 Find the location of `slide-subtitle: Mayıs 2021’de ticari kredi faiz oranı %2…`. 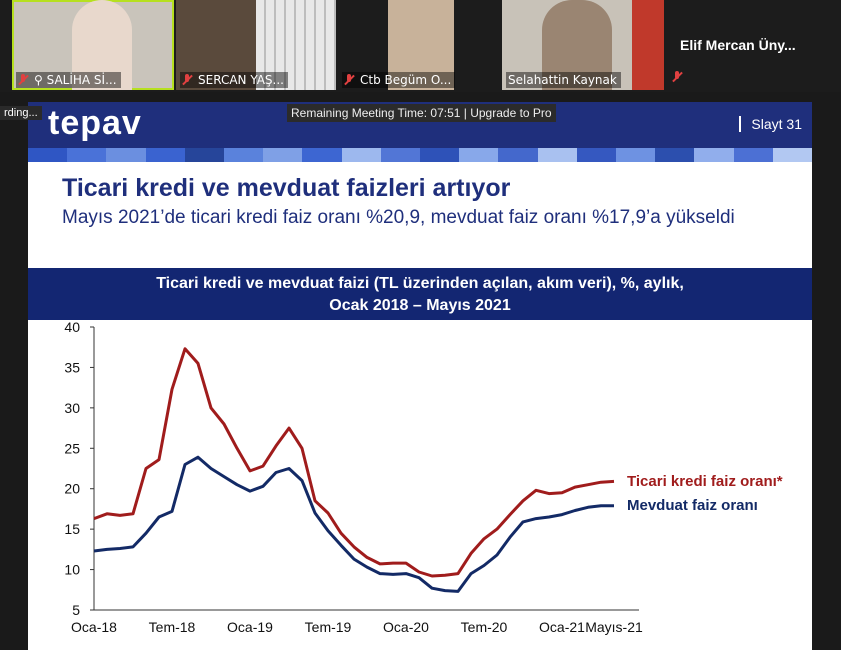

slide-subtitle: Mayıs 2021’de ticari kredi faiz oranı %2… is located at coordinates (398, 217).